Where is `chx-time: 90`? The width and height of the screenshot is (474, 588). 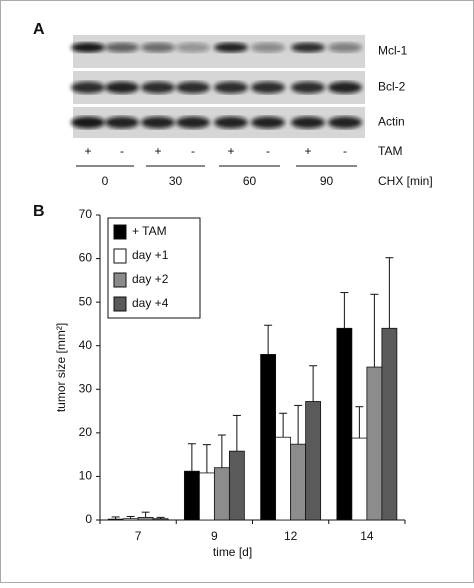 chx-time: 90 is located at coordinates (327, 181).